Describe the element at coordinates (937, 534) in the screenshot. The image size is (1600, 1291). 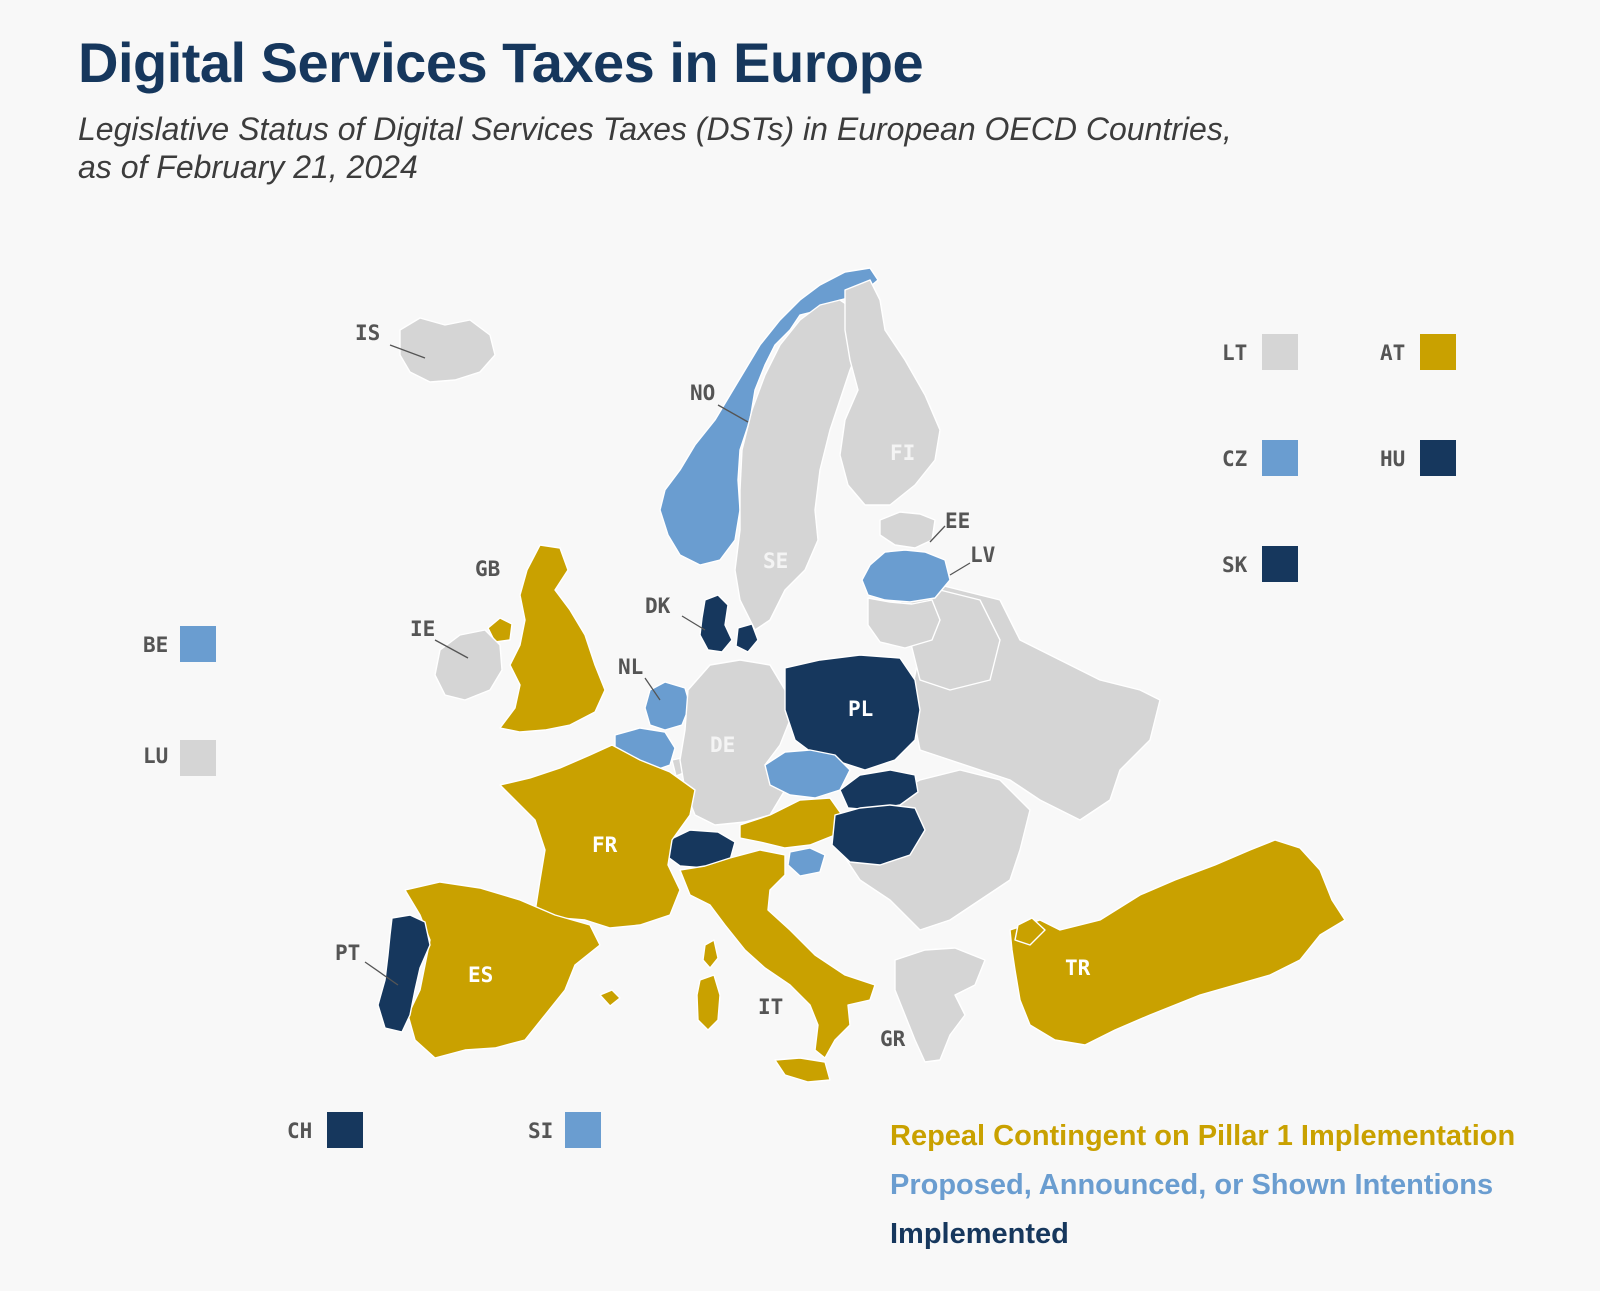
I see `leader-EE` at that location.